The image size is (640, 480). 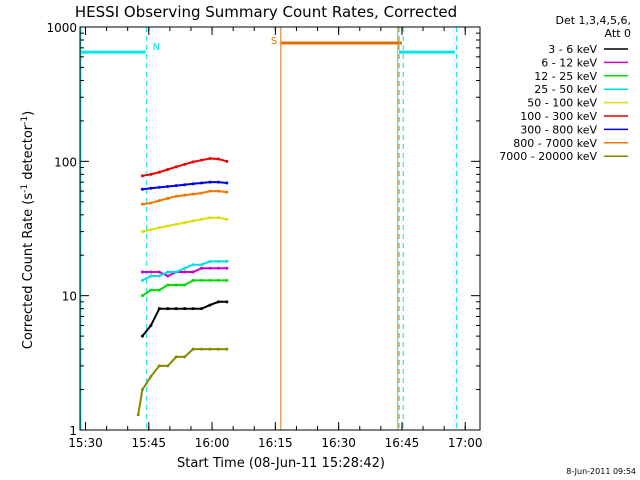 I want to click on x-tick-label: 16:30, so click(x=338, y=443).